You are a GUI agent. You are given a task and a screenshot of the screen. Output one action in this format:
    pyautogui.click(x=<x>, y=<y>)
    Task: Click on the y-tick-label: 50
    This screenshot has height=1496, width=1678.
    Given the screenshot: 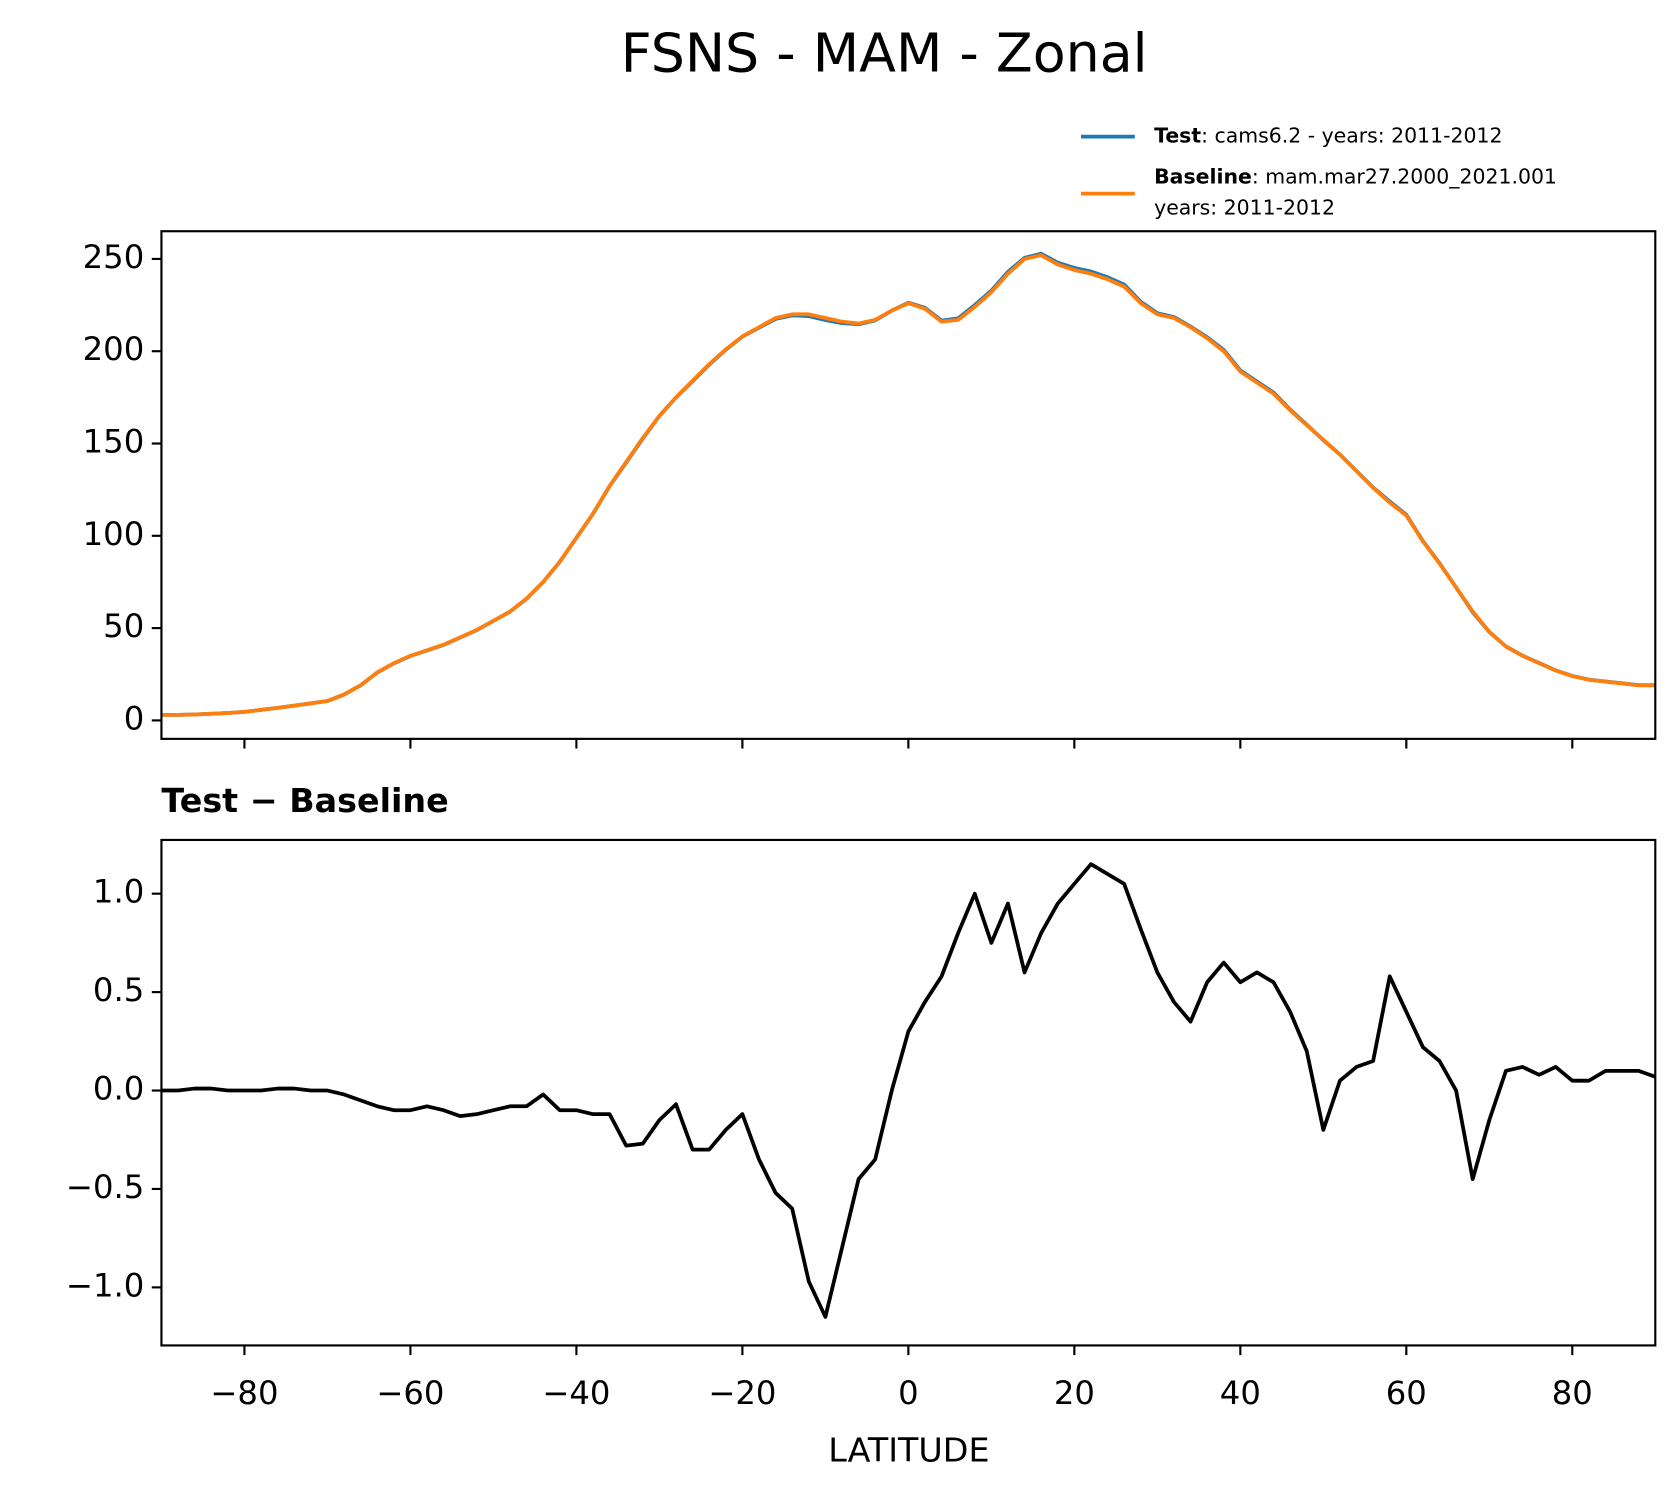 What is the action you would take?
    pyautogui.click(x=123, y=626)
    